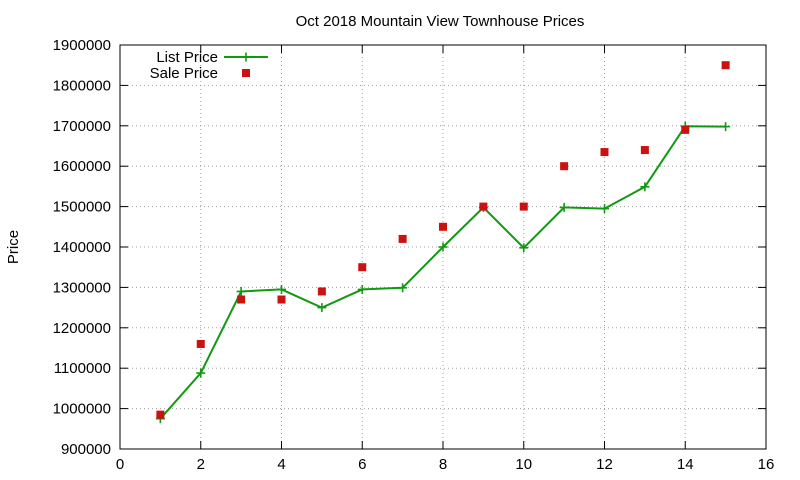 This screenshot has width=800, height=480. Describe the element at coordinates (281, 464) in the screenshot. I see `x-tick-label: 4` at that location.